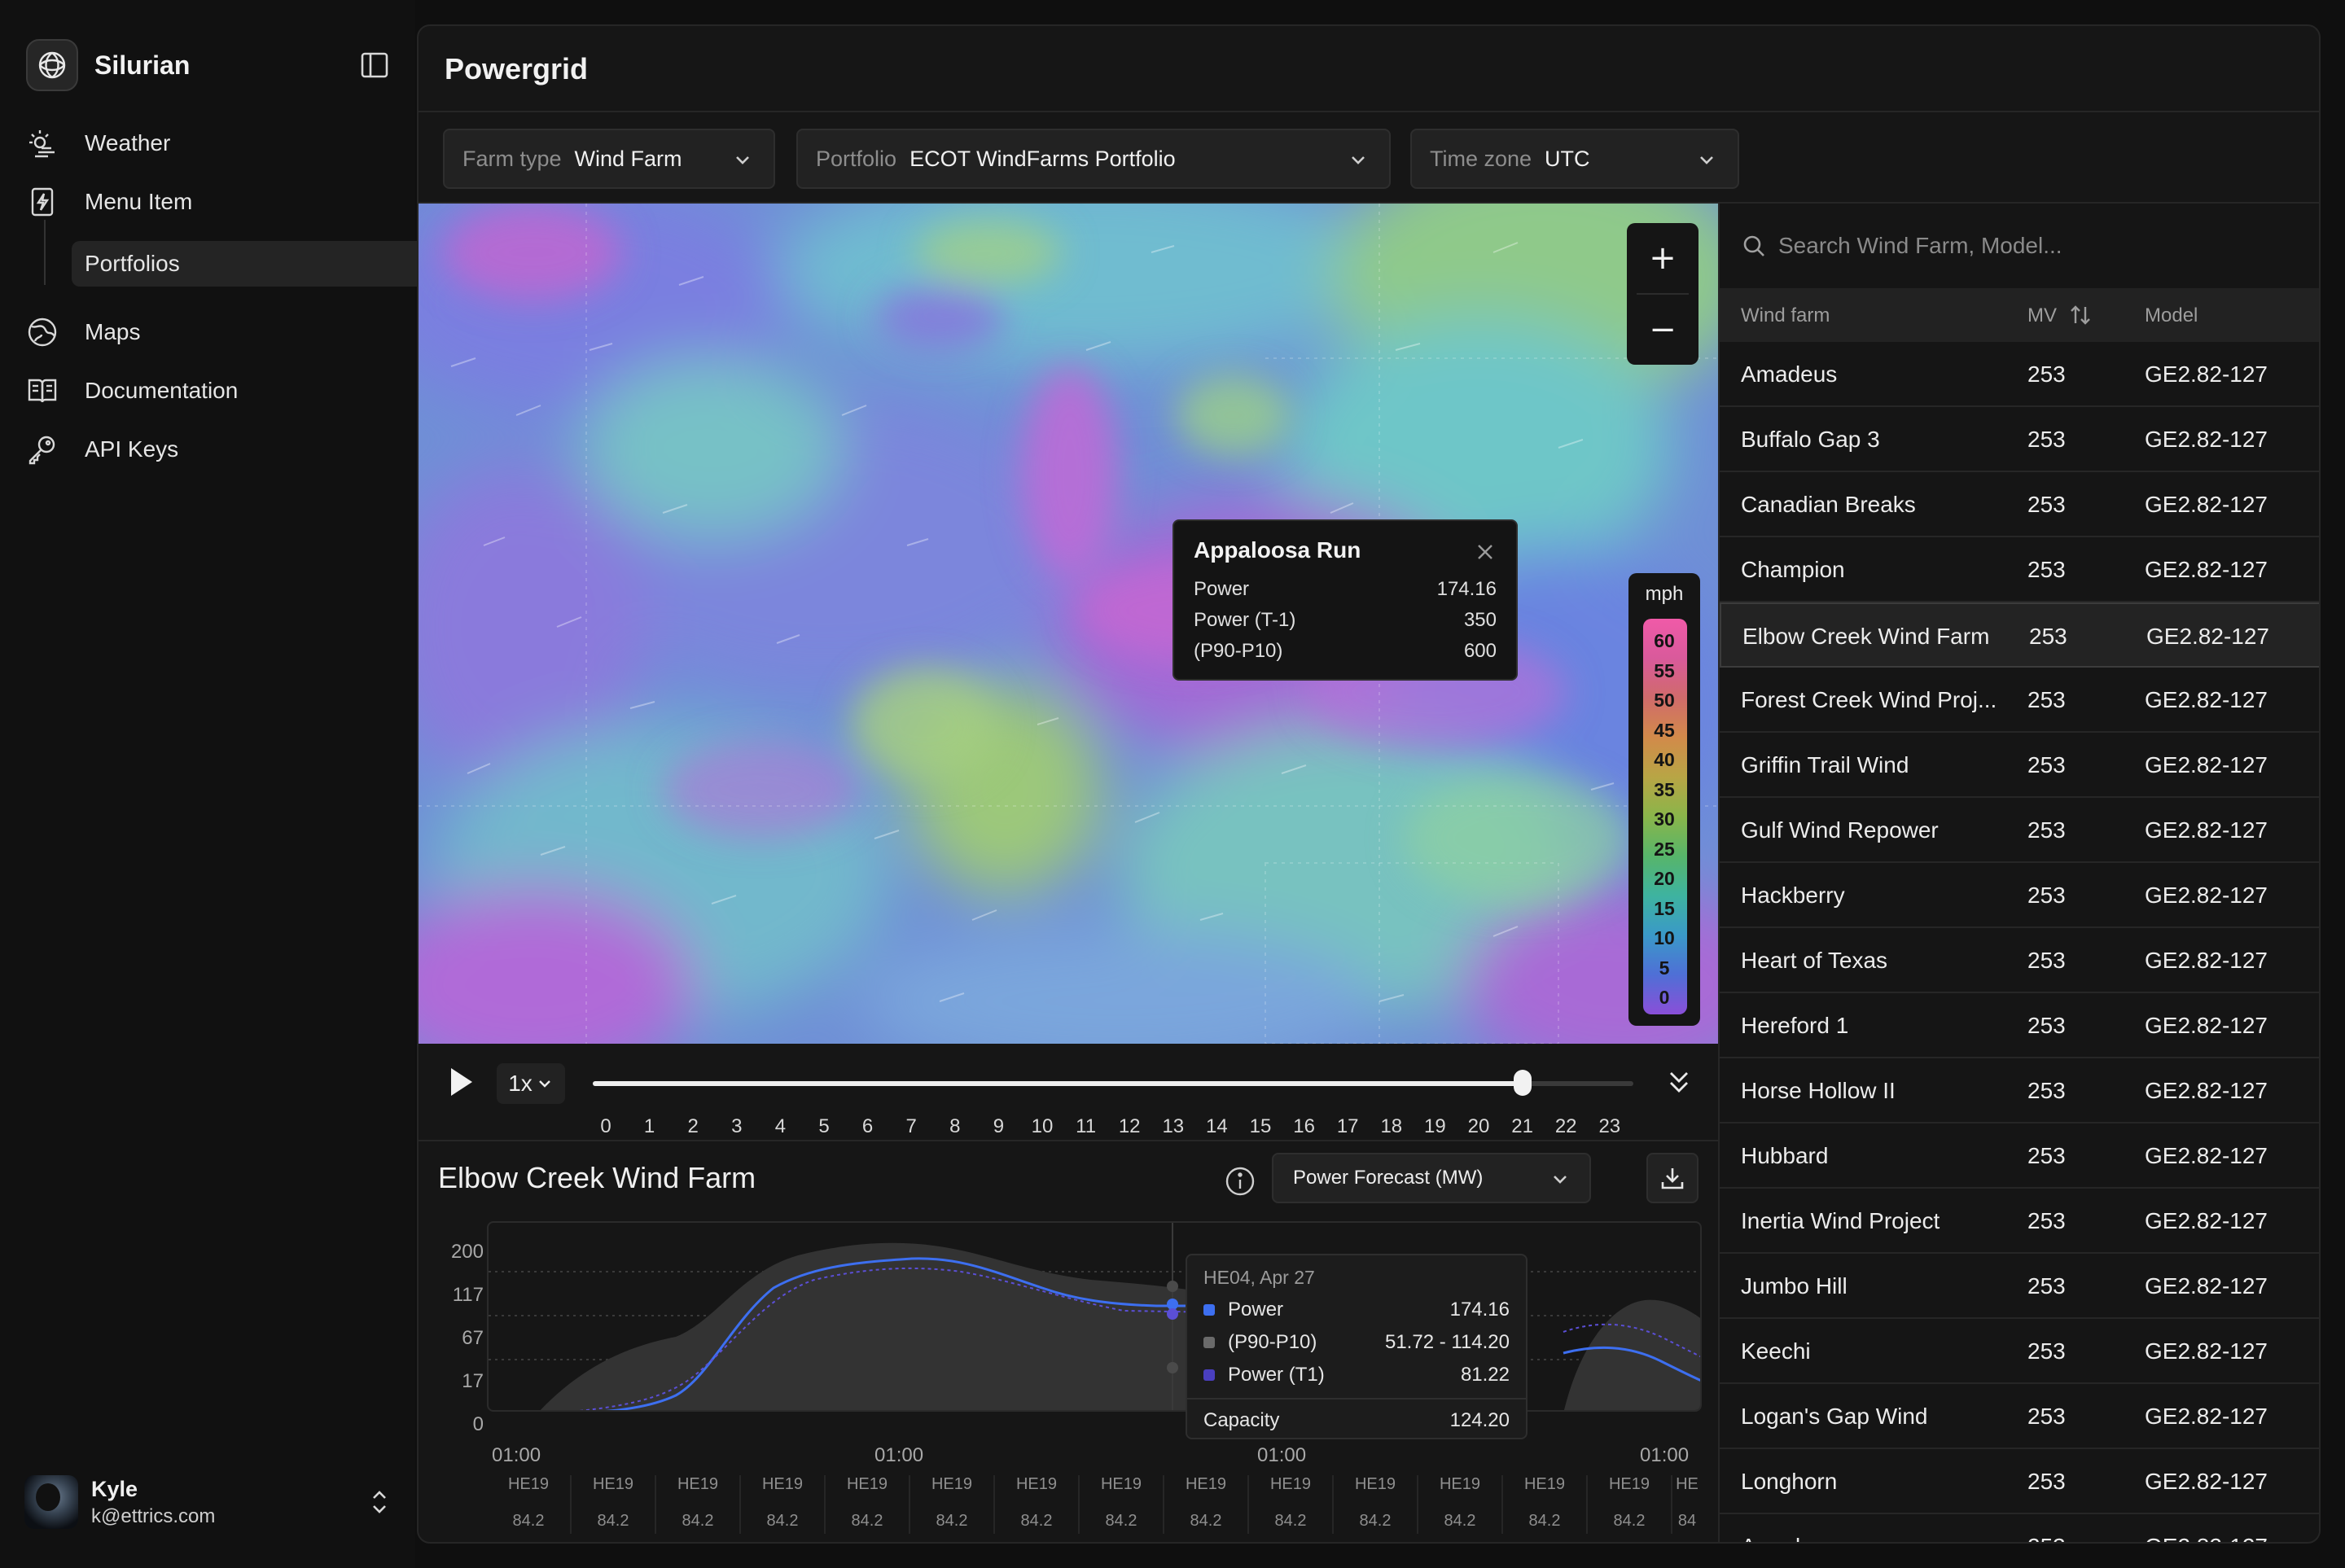 The width and height of the screenshot is (2345, 1568). I want to click on timeline-tick-label: 2, so click(693, 1126).